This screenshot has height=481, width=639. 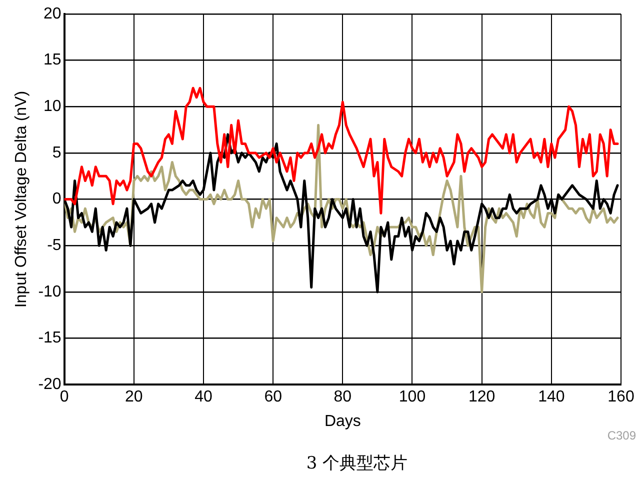 I want to click on y-tick-label: 0, so click(x=57, y=199).